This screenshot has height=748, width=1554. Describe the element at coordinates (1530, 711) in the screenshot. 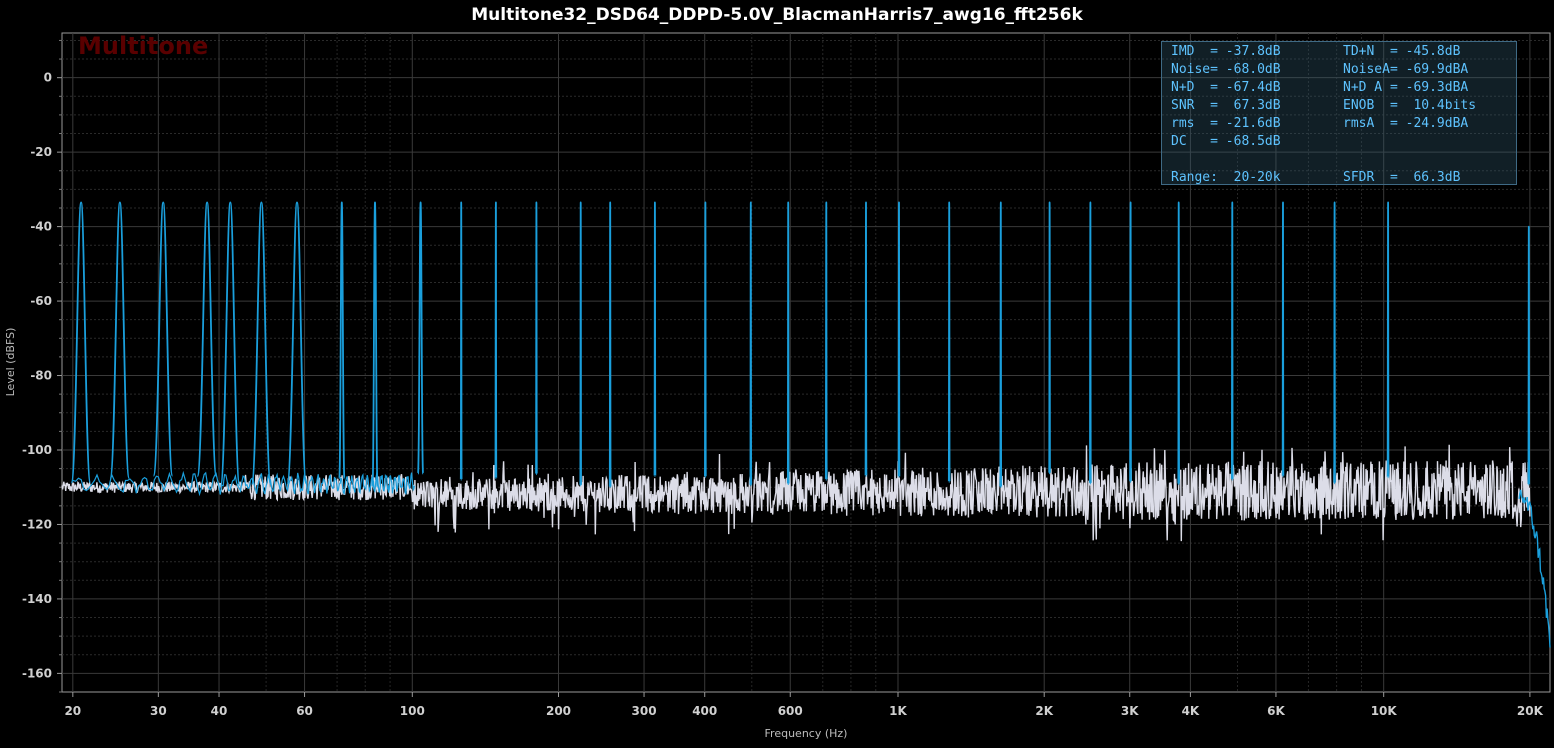

I see `x-tick-label: 20K` at that location.